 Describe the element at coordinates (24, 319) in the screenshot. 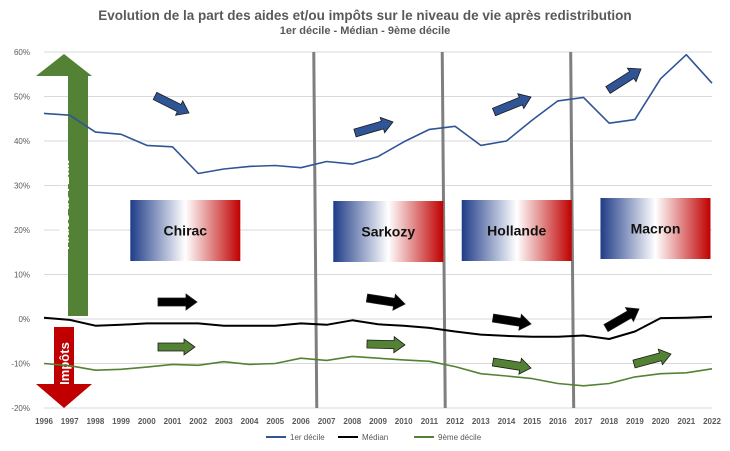

I see `y-tick-label: 0%` at that location.